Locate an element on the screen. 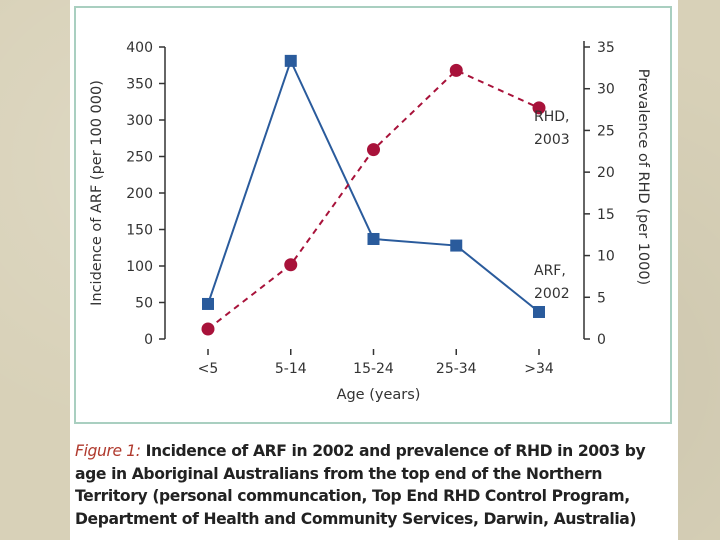  left-tick-label: 50 is located at coordinates (144, 304).